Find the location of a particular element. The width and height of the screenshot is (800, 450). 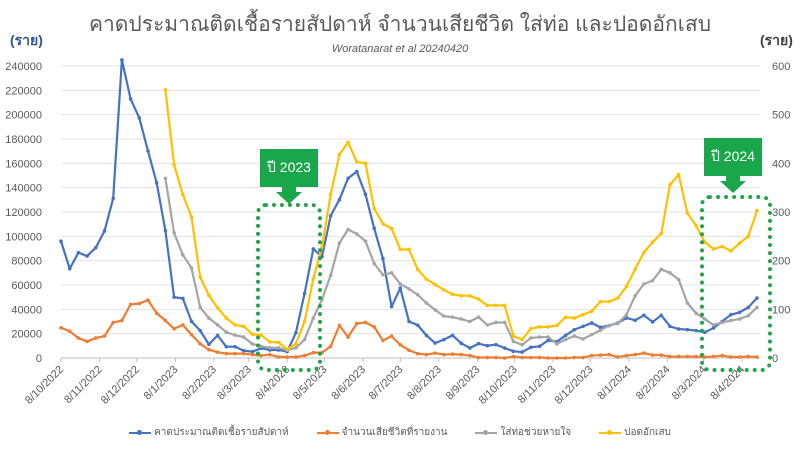

arrow-2023-stem is located at coordinates (289, 189).